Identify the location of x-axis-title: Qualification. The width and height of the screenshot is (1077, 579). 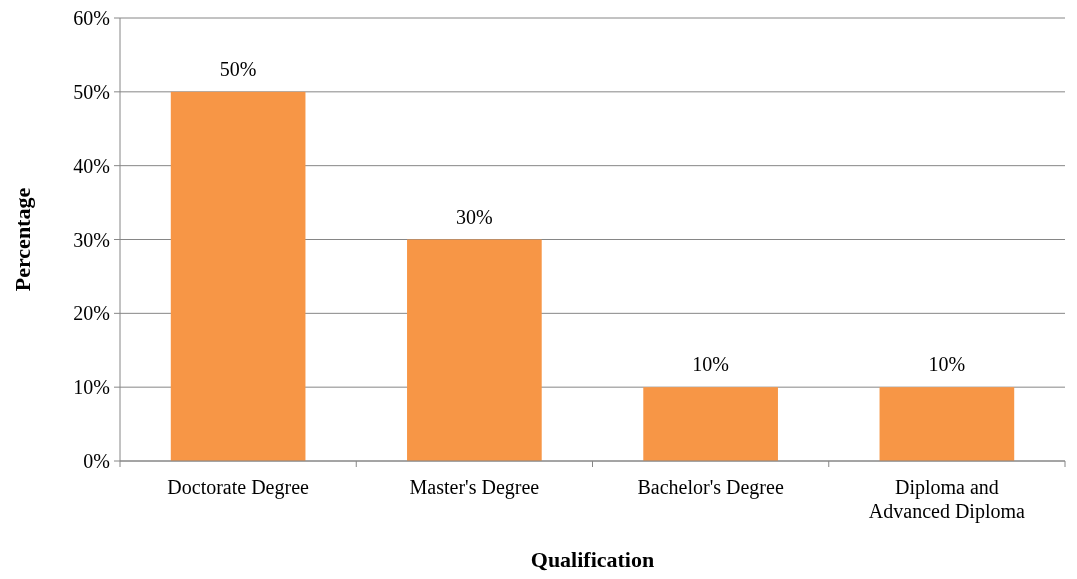
(592, 559).